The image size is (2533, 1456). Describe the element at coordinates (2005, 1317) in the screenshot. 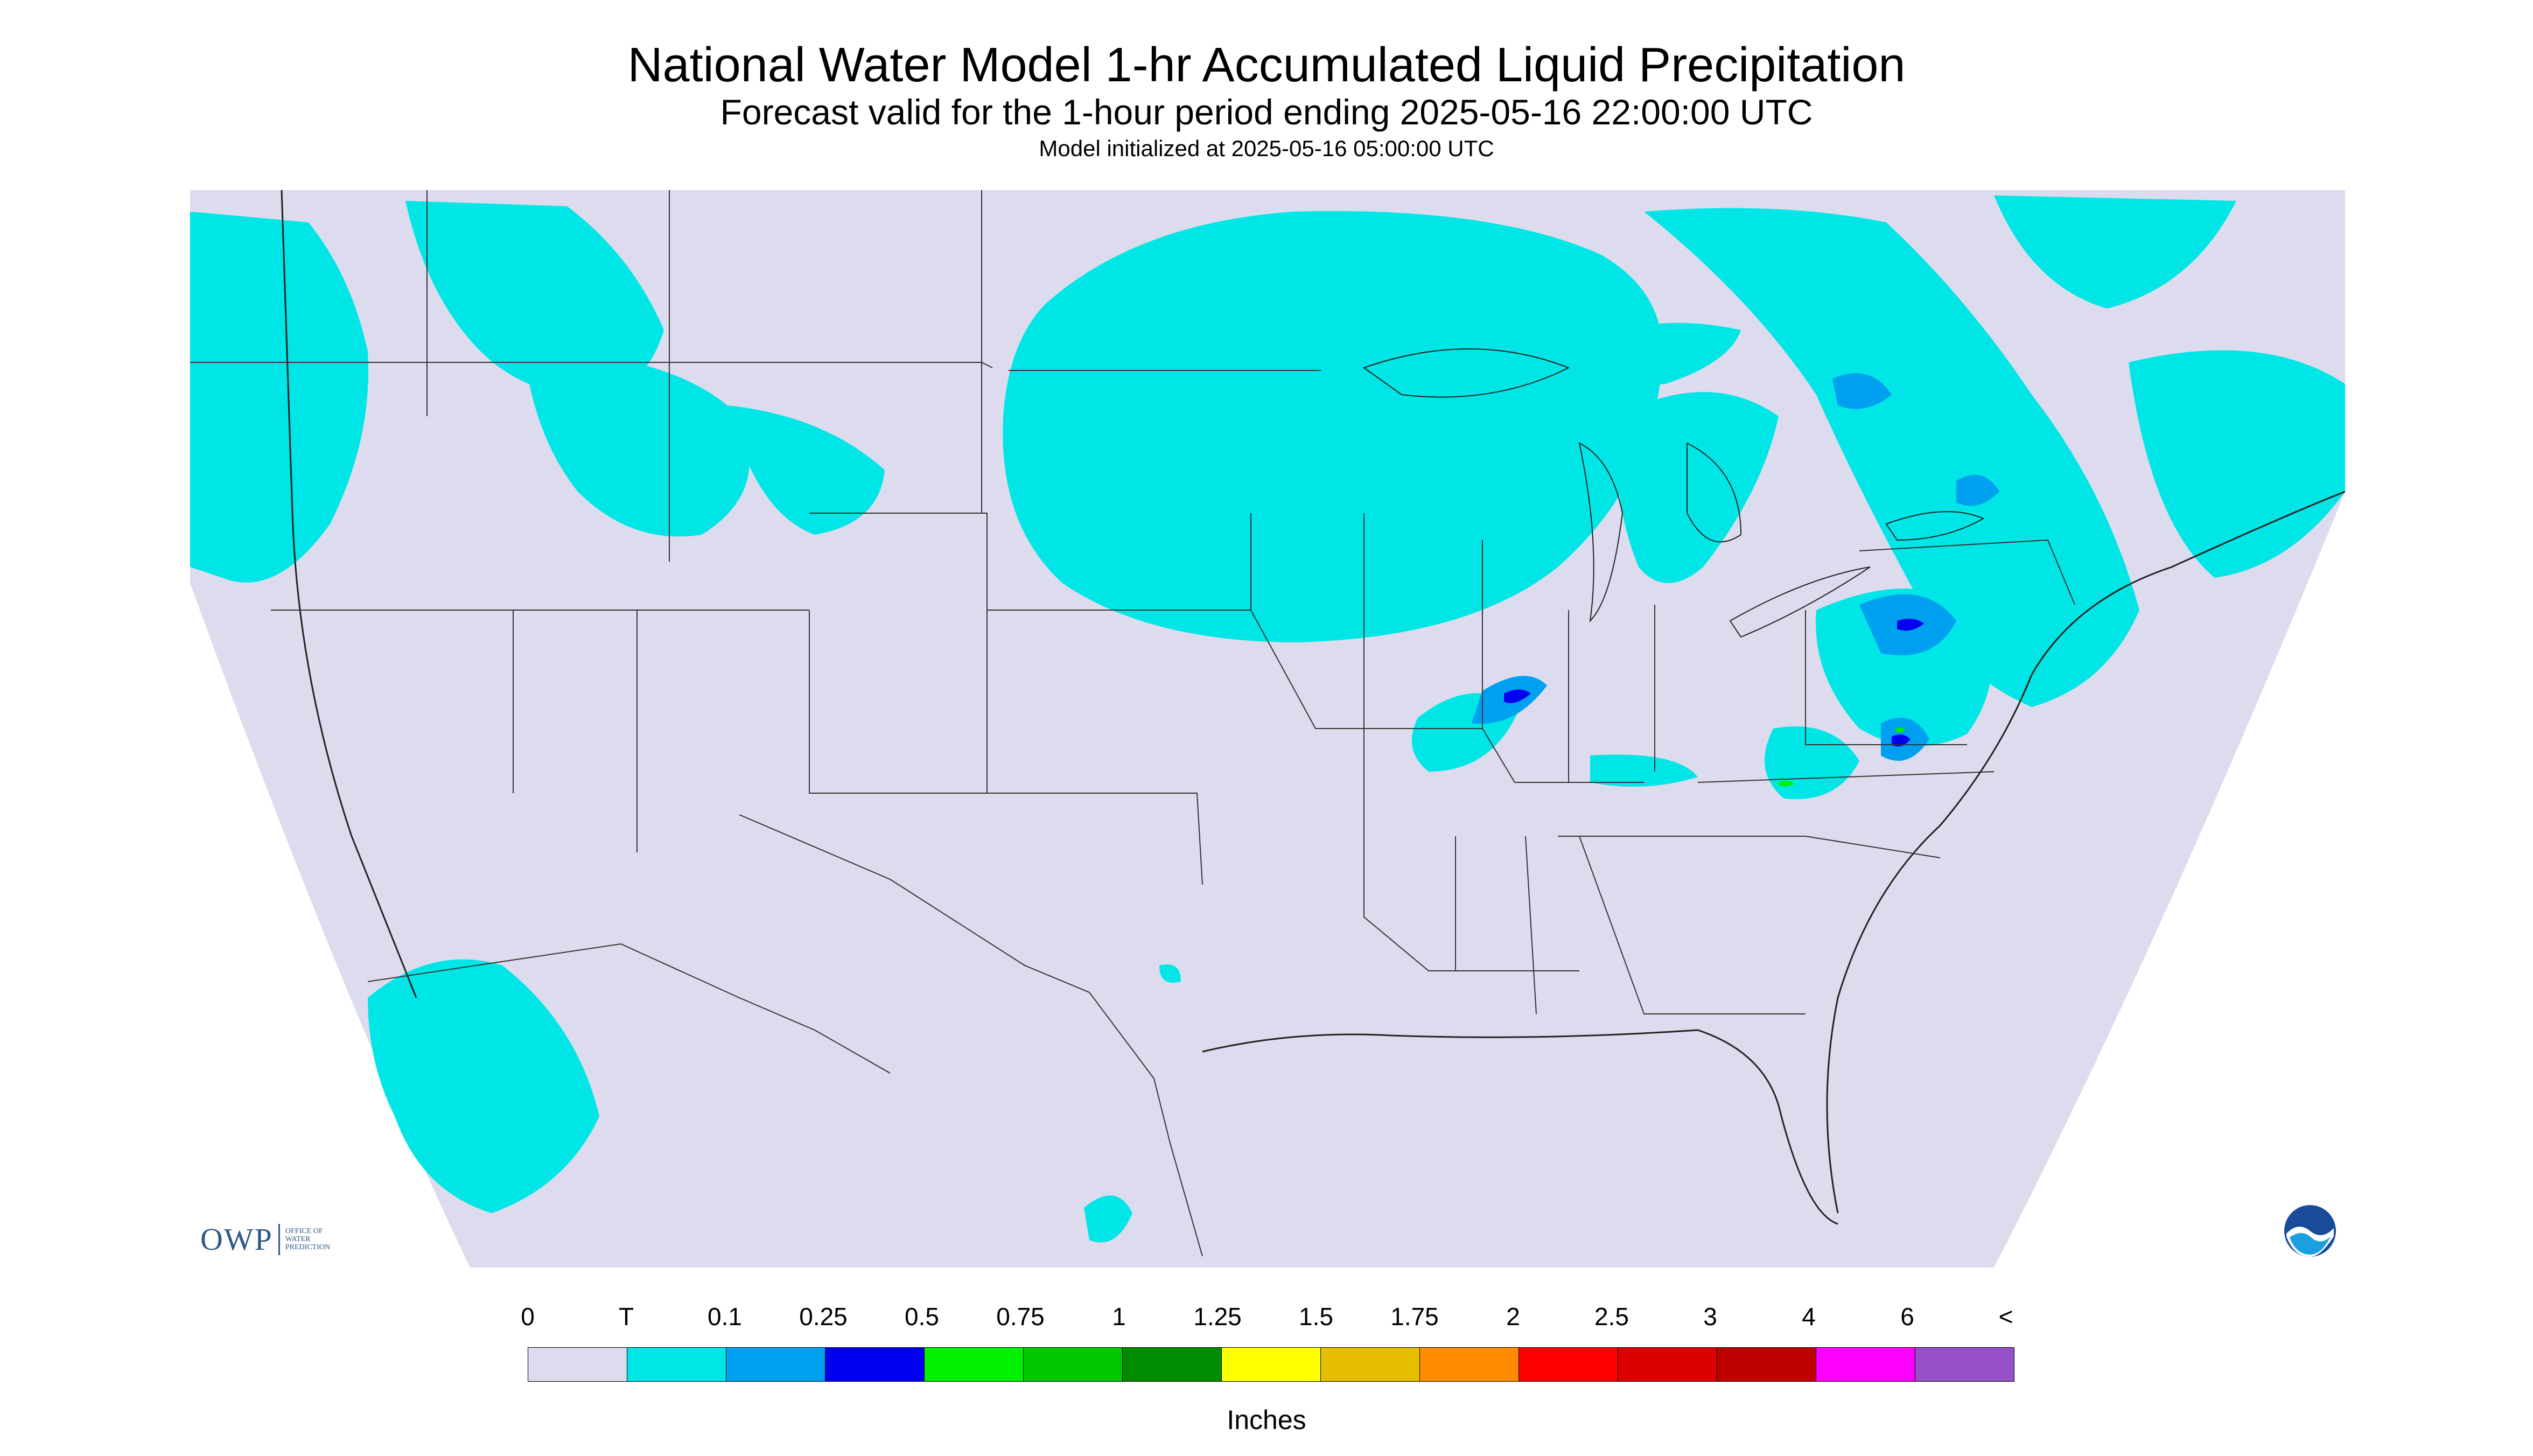

I see `legend-tick-label: <` at that location.